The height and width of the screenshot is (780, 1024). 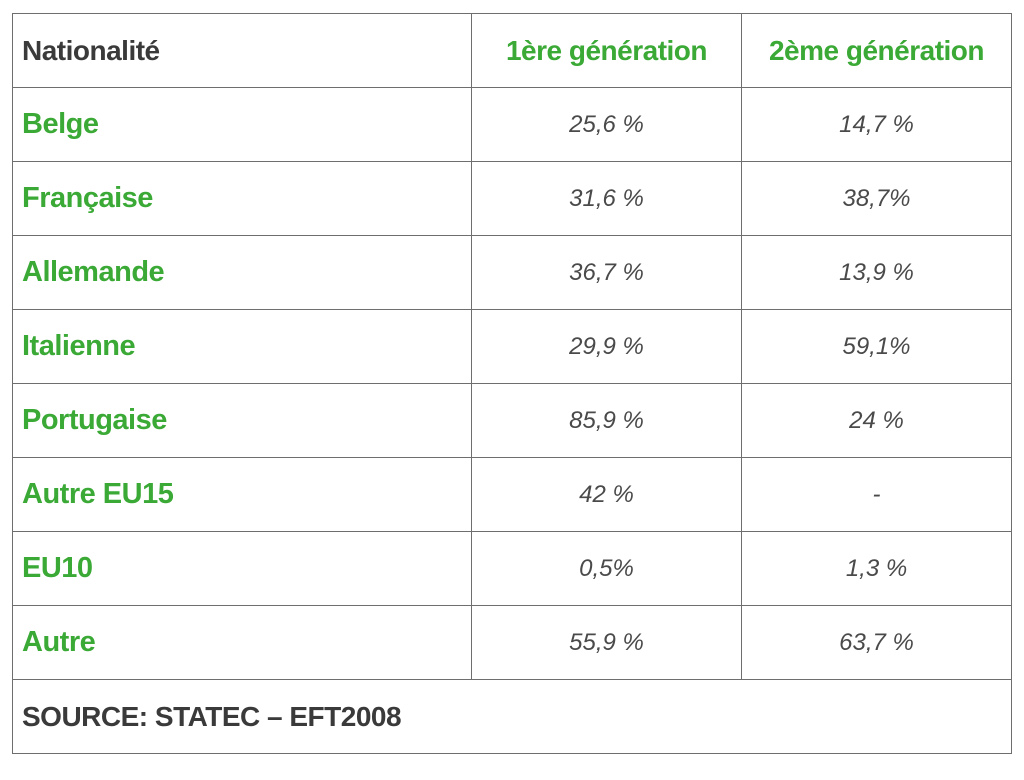 I want to click on value-second-generation: 13,9 %, so click(x=876, y=272).